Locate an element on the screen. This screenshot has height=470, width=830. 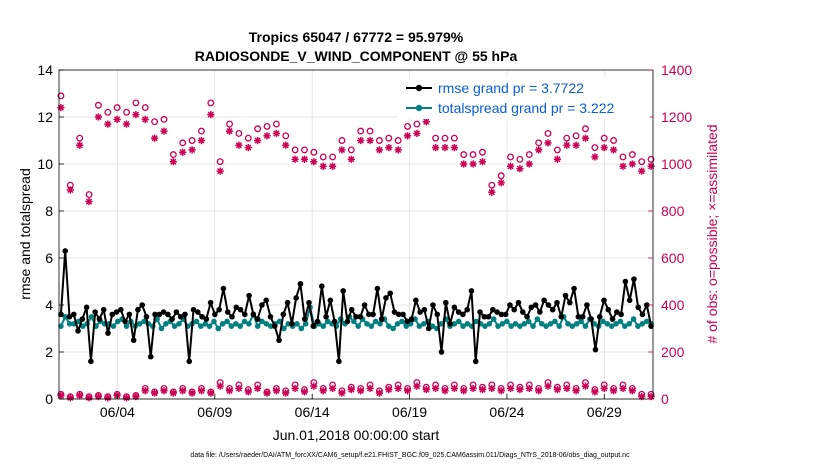
y-right-tick-label: 1000 is located at coordinates (676, 164).